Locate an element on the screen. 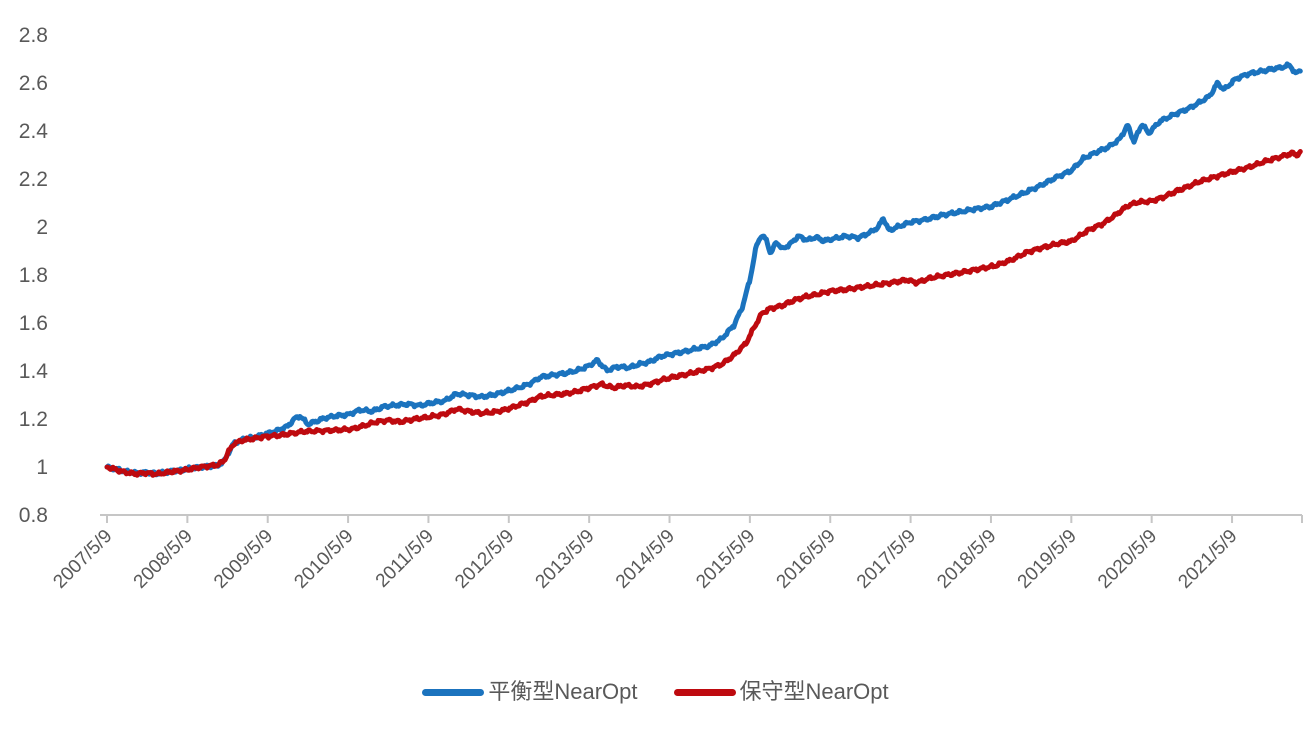 Image resolution: width=1311 pixels, height=729 pixels. x-tick-label: 2007/5/9 is located at coordinates (82, 559).